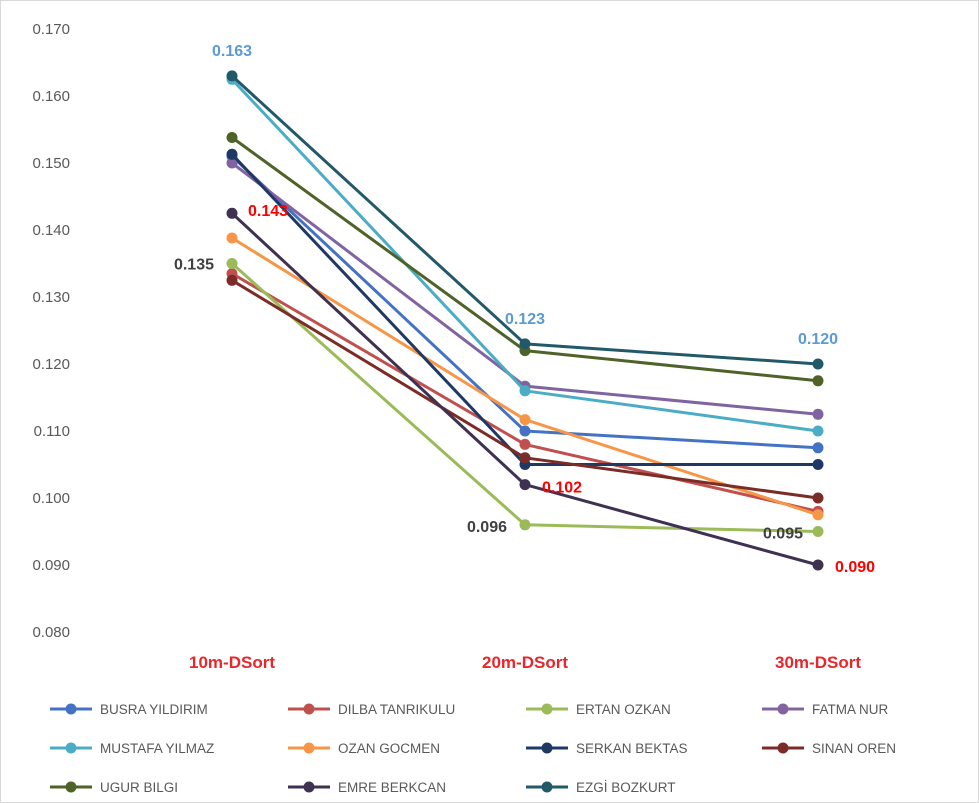 The height and width of the screenshot is (803, 979). I want to click on data-label: 0.135, so click(194, 265).